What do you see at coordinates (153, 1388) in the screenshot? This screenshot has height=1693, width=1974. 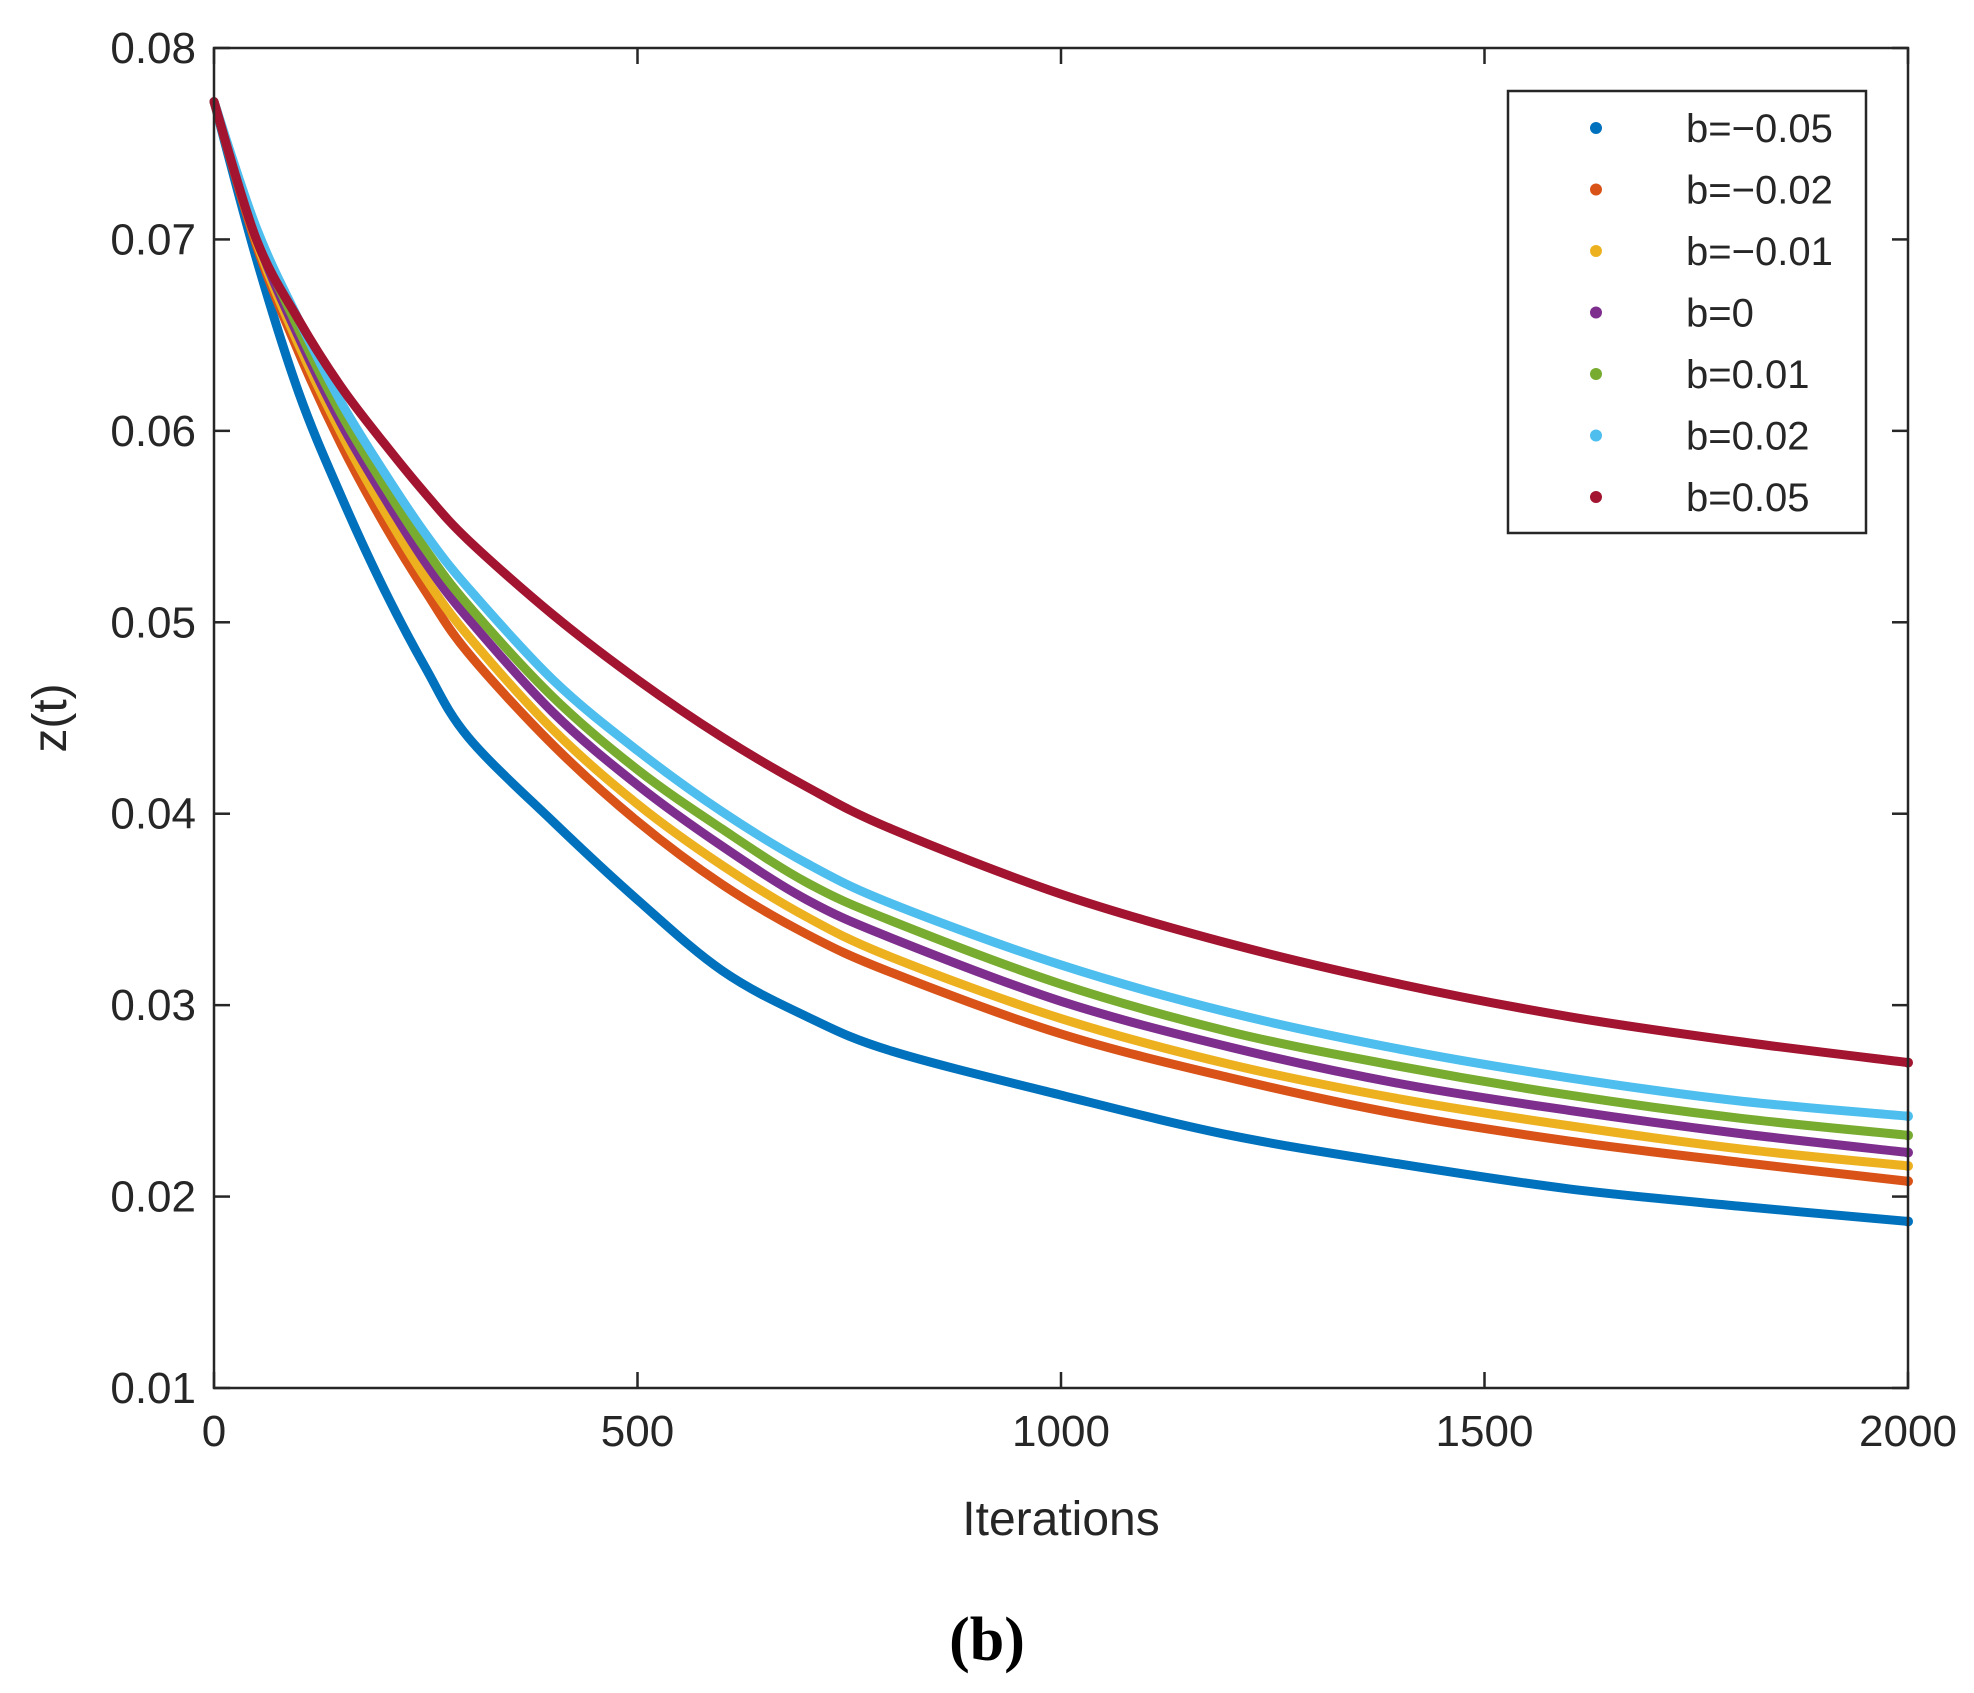 I see `y-tick-label: 0.01` at bounding box center [153, 1388].